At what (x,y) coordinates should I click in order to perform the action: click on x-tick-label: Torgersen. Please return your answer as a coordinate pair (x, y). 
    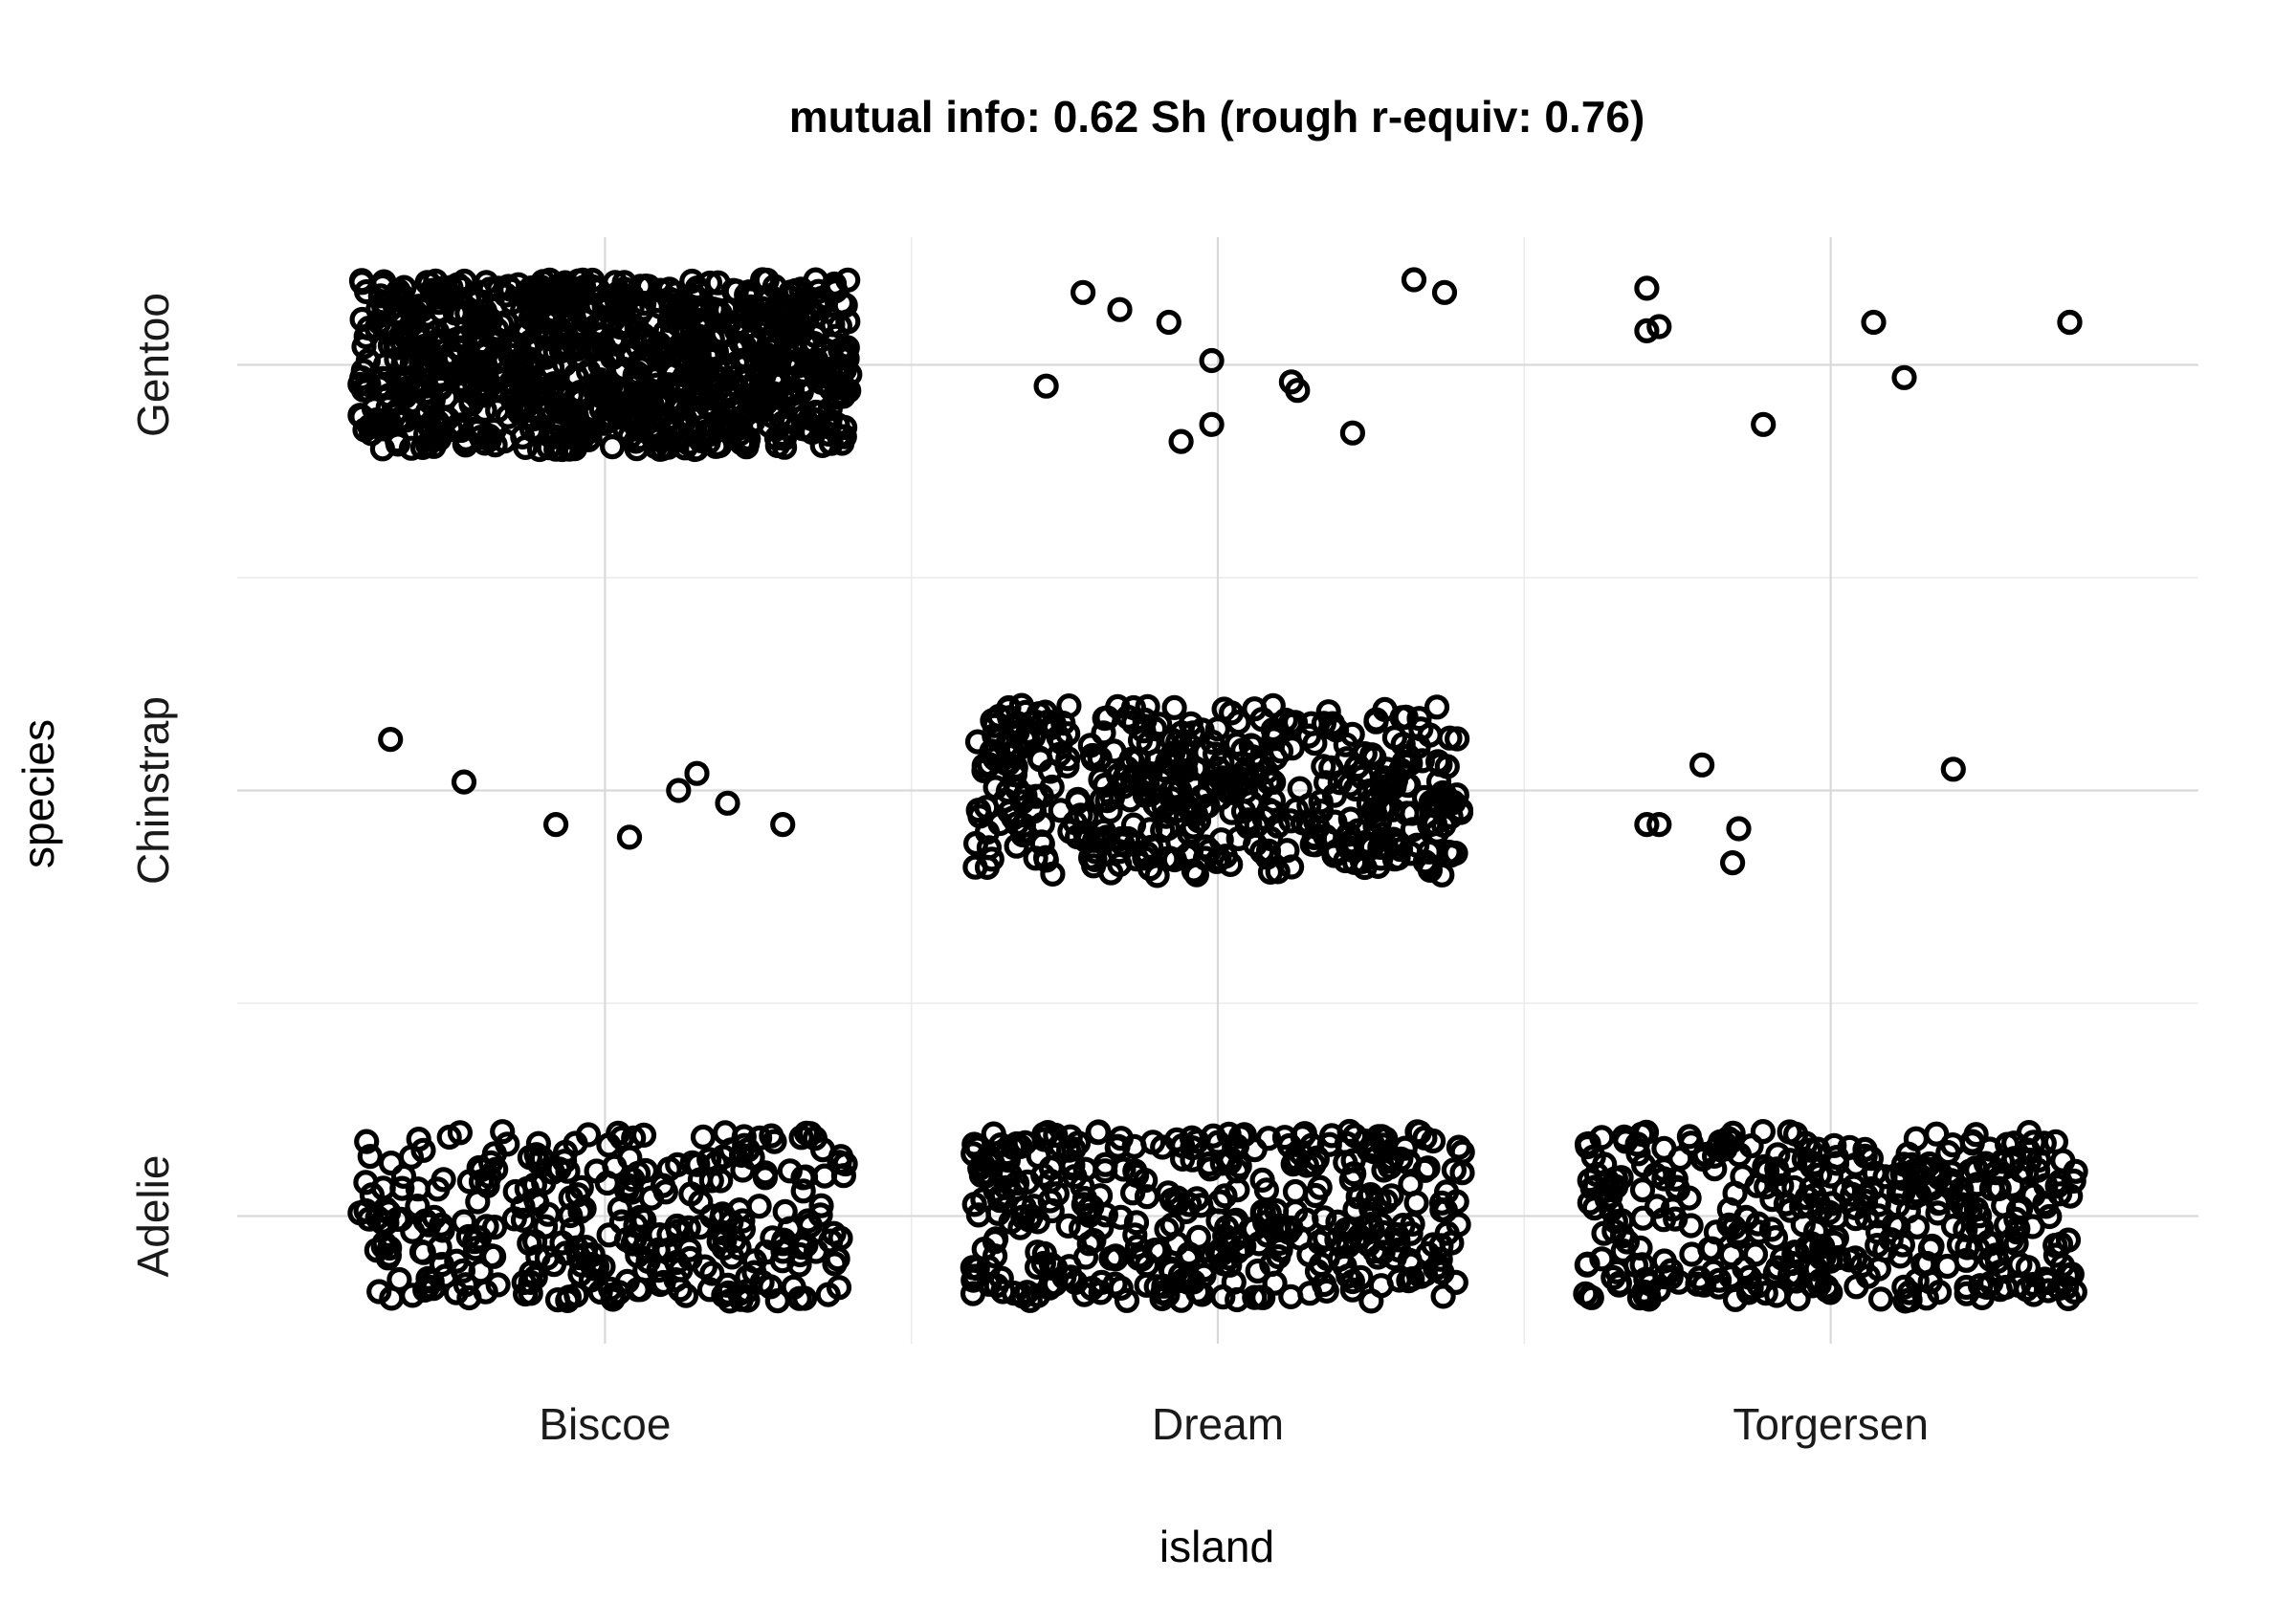
    Looking at the image, I should click on (1831, 1424).